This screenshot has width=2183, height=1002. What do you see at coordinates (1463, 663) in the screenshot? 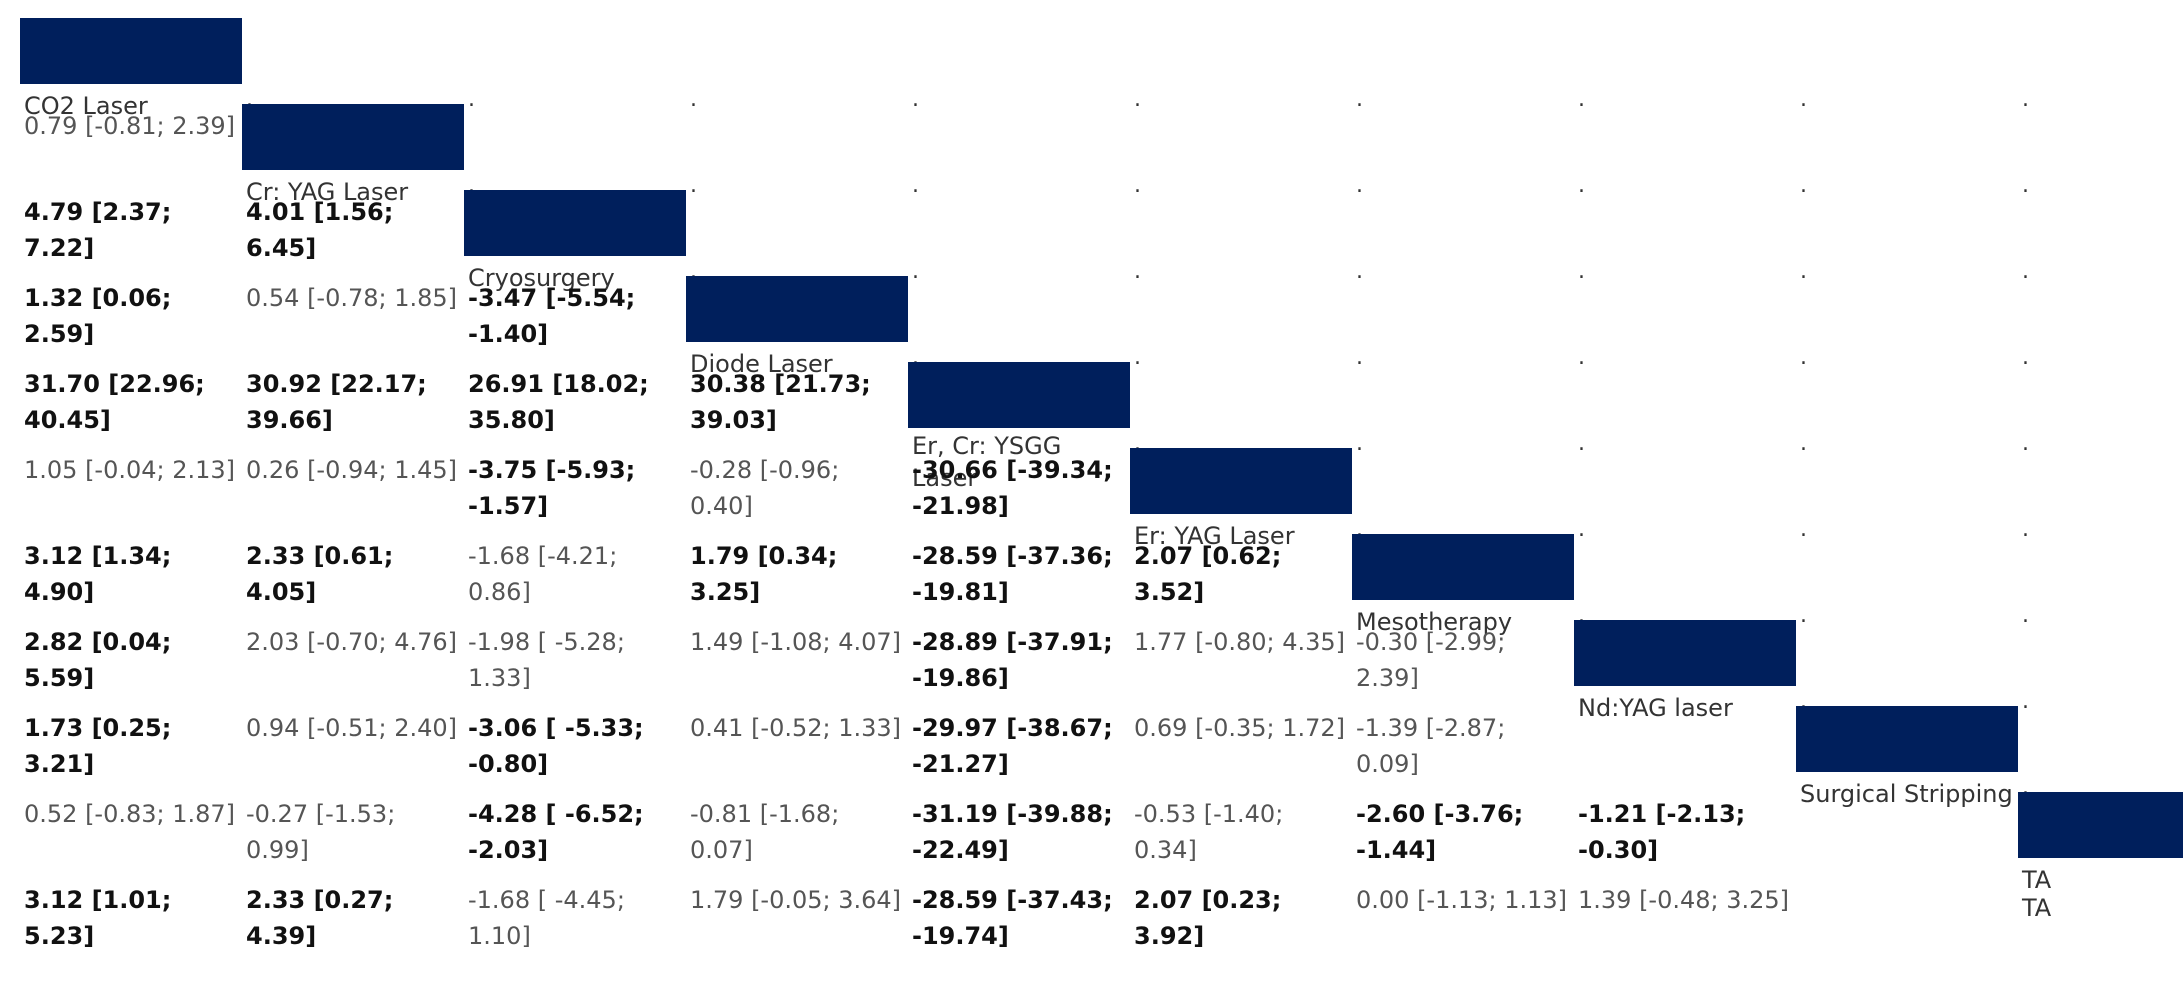
I see `comparison-cell: -0.30 [-2.99; 2.39]` at bounding box center [1463, 663].